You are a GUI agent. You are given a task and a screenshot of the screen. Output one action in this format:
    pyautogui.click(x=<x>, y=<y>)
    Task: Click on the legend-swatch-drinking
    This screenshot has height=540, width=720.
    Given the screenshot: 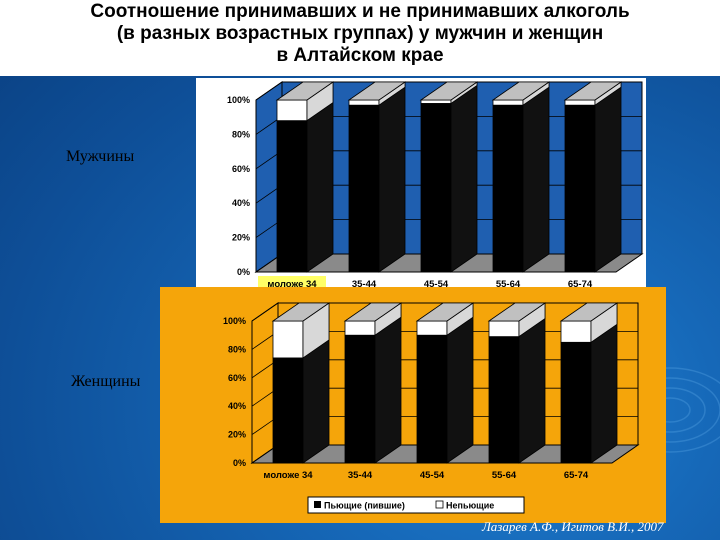 What is the action you would take?
    pyautogui.click(x=317, y=504)
    